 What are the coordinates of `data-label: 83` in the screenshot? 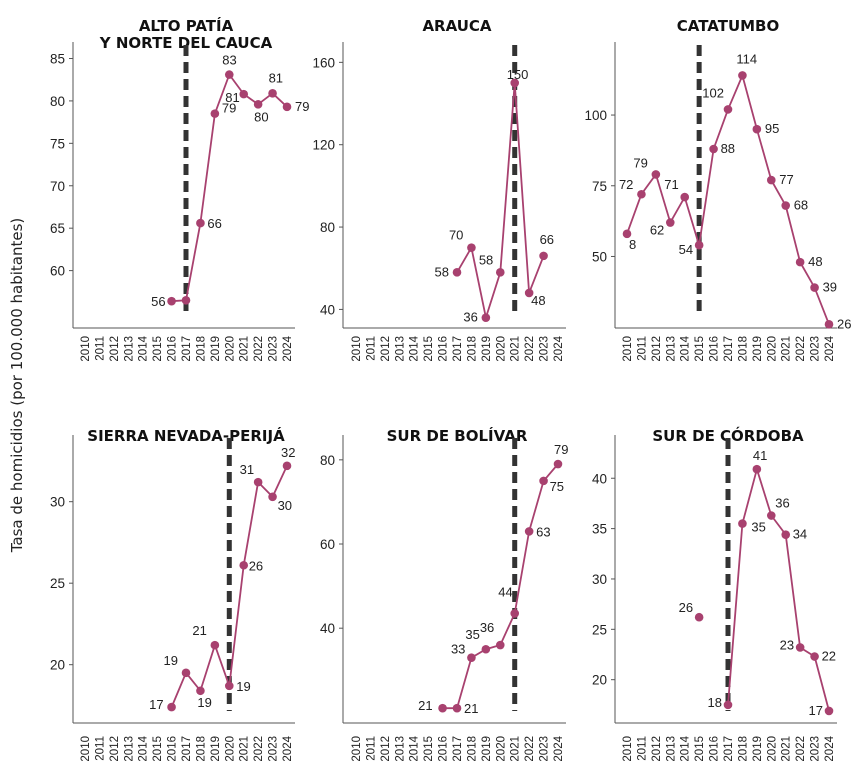 It's located at (229, 60).